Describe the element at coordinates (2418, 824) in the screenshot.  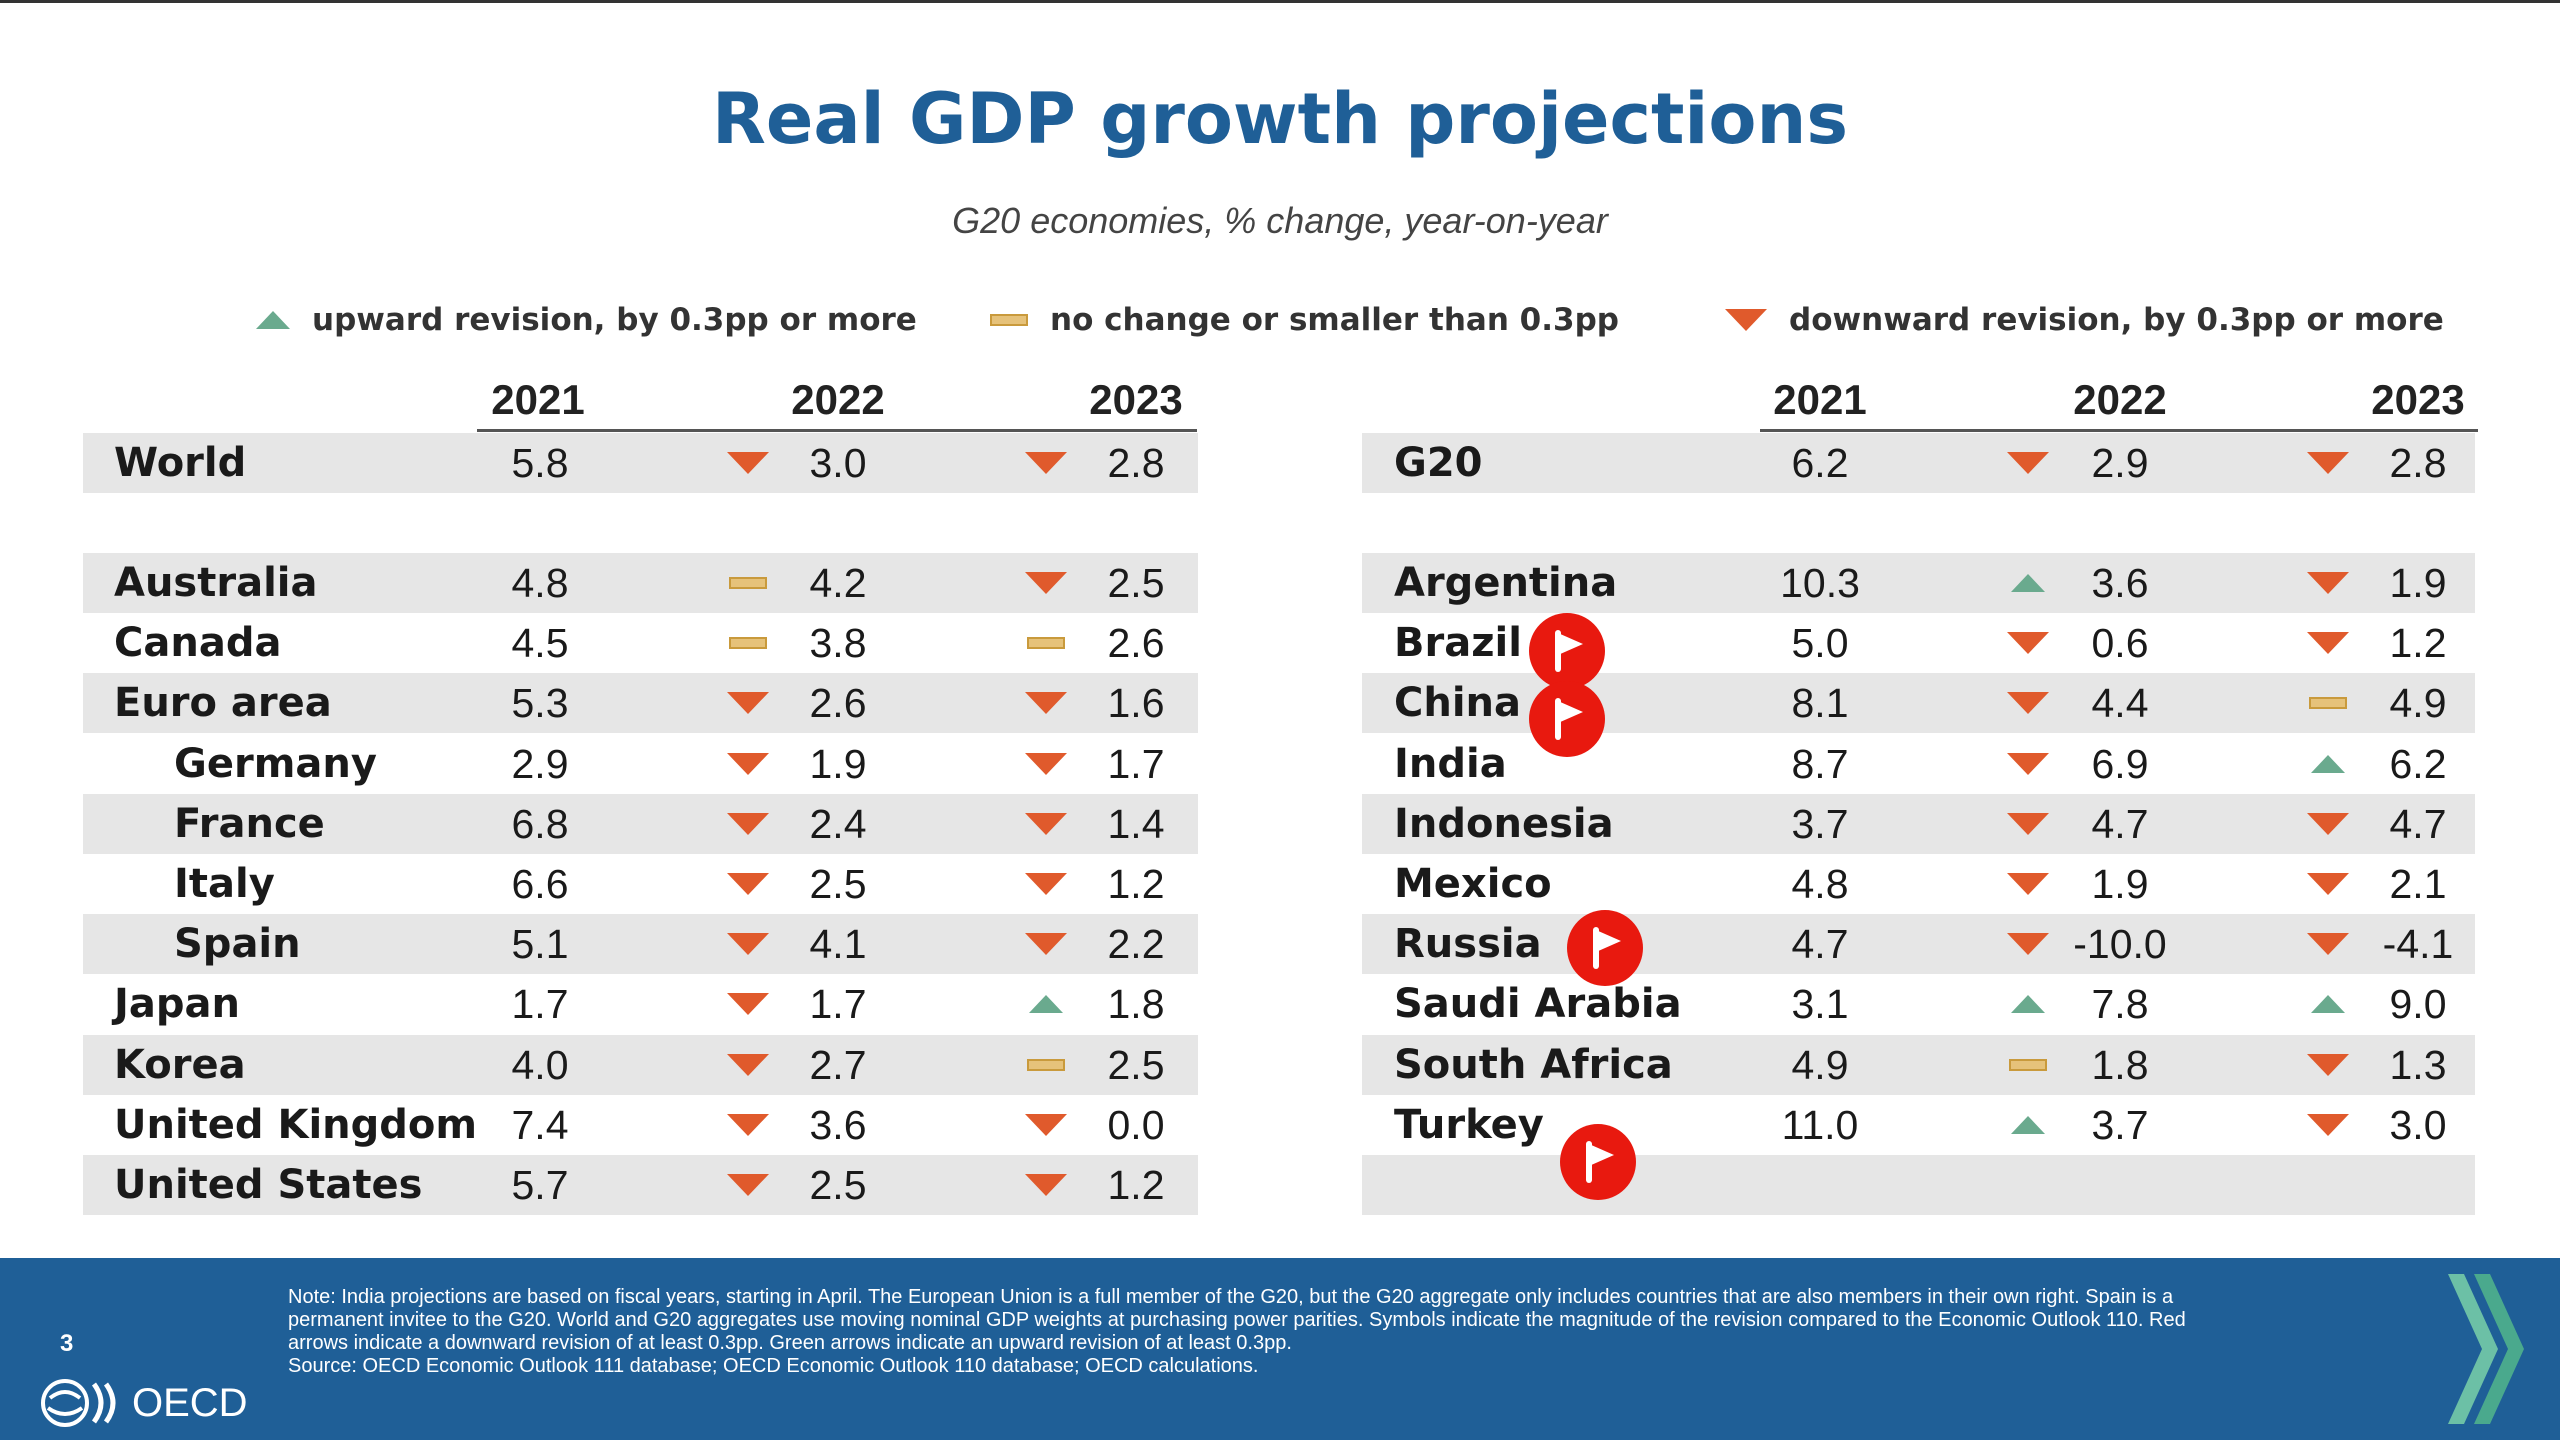
I see `value-2023: 4.7` at that location.